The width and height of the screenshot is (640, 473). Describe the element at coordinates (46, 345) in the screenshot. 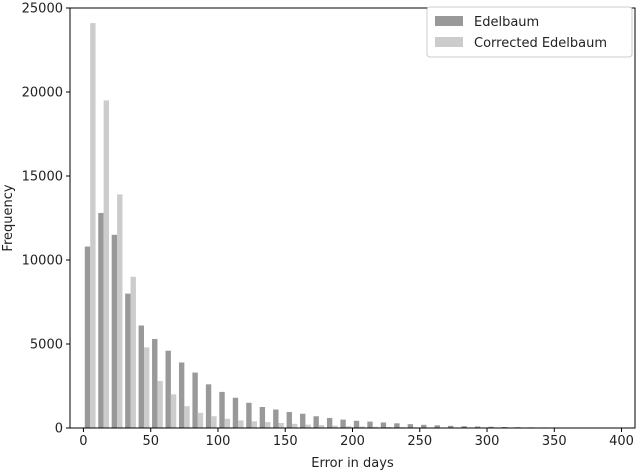

I see `y-tick-label: 5000` at that location.